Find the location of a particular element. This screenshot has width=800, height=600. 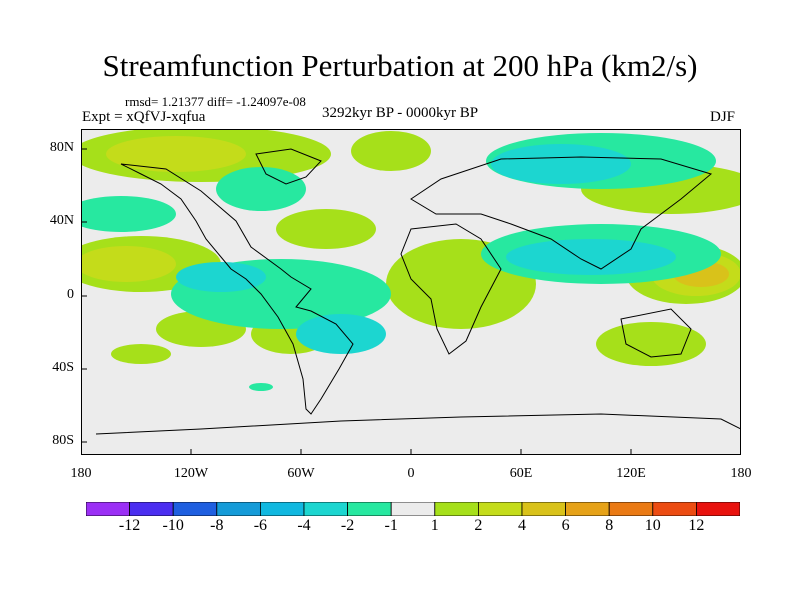

contour-south-asia-core is located at coordinates (591, 257).